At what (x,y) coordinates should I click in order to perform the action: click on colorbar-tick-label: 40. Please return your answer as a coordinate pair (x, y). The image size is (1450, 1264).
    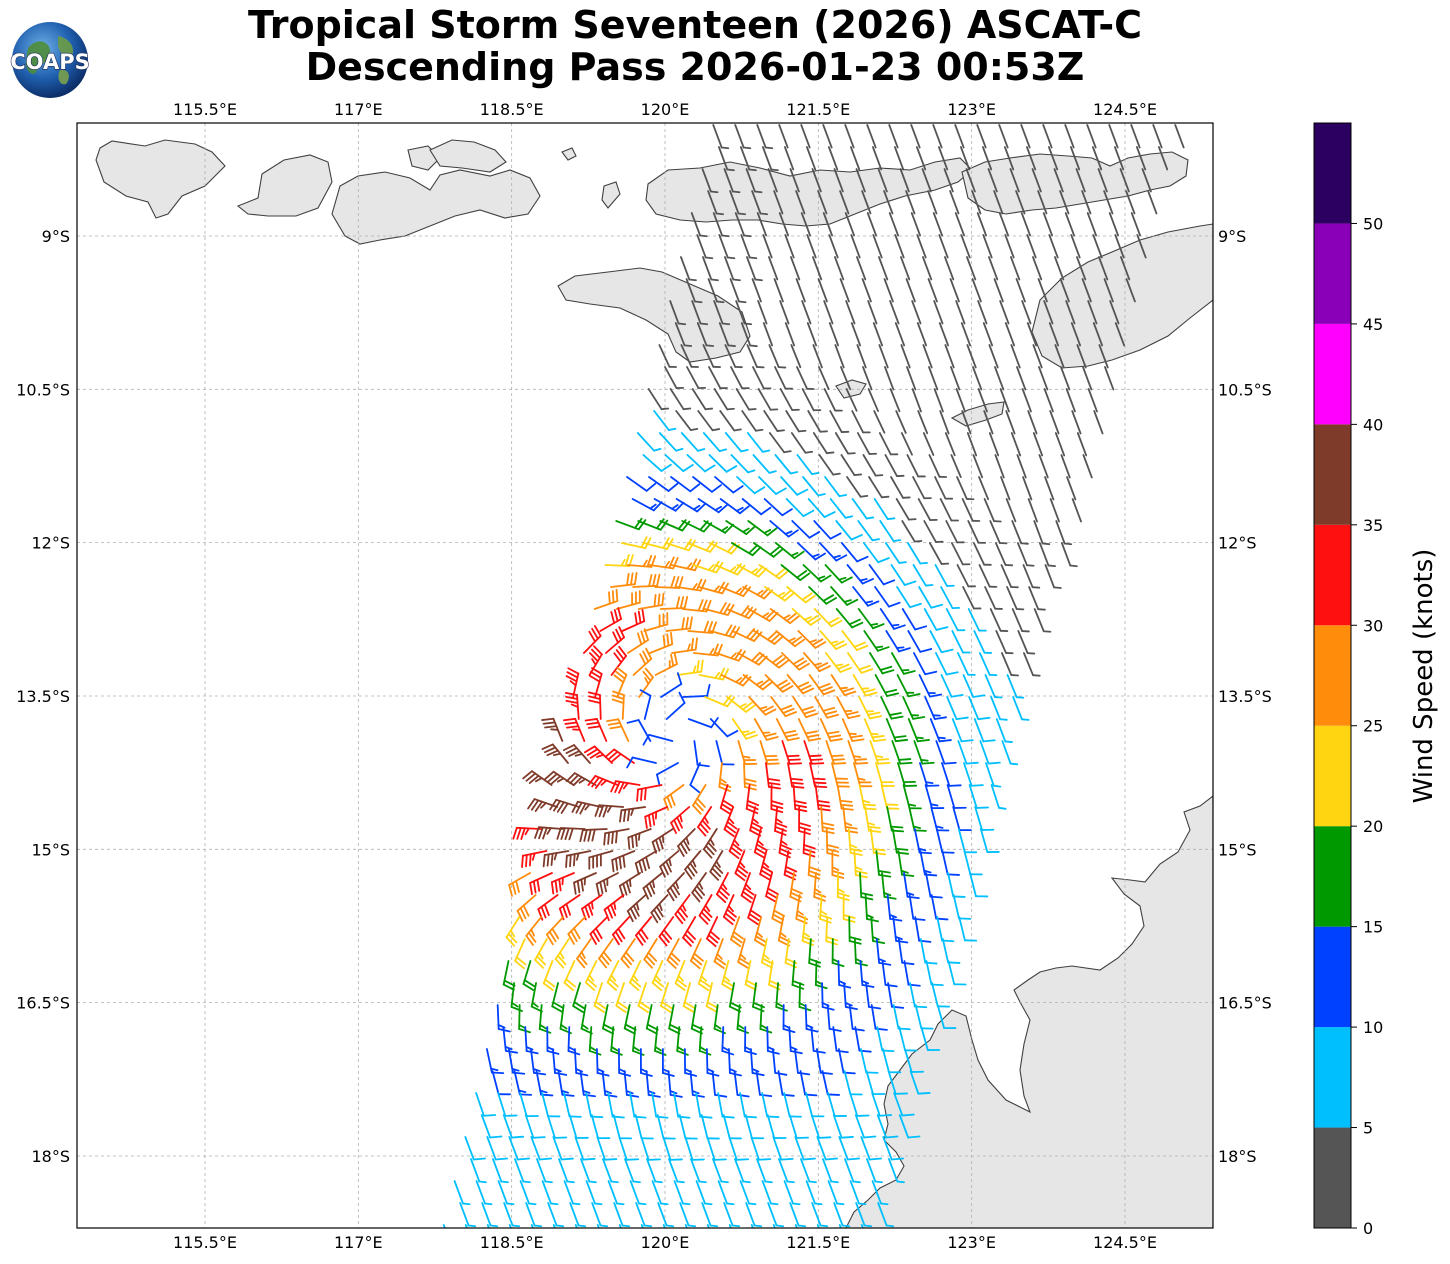
    Looking at the image, I should click on (1373, 424).